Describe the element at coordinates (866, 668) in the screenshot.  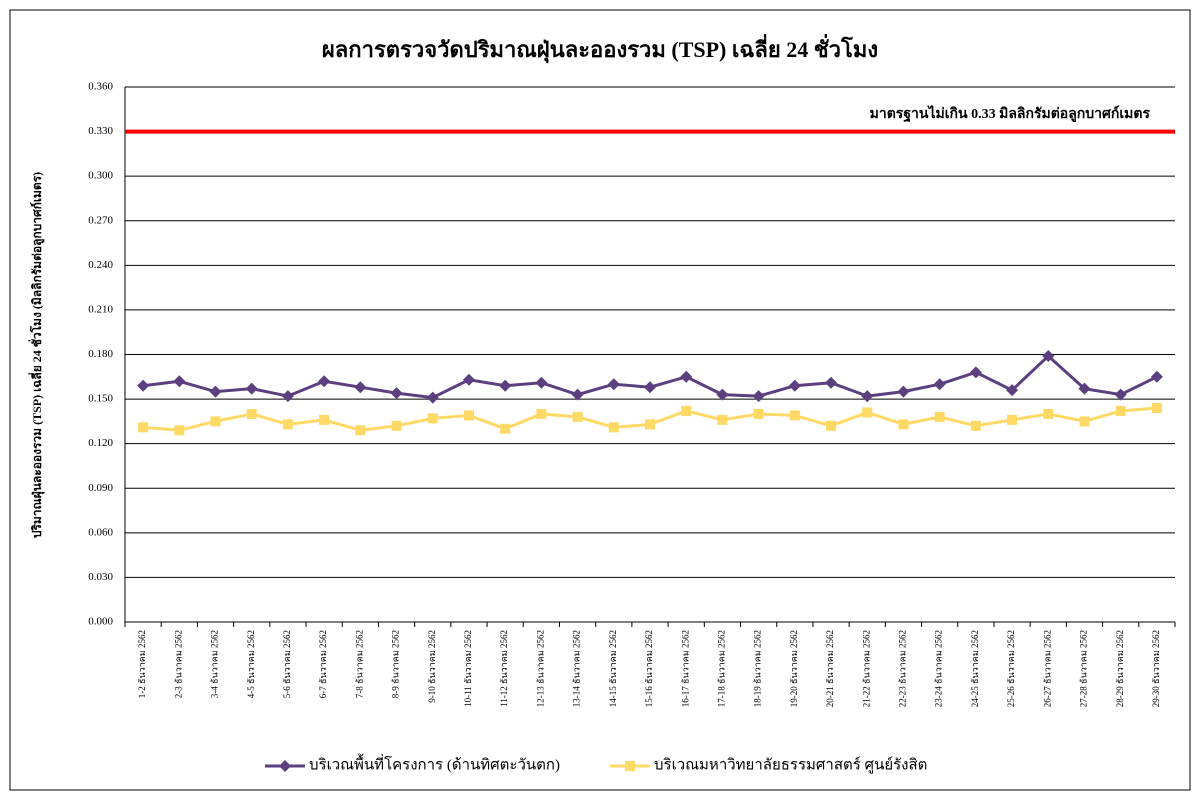
I see `x-tick-label: 21-22 ธันวาคม 2562` at that location.